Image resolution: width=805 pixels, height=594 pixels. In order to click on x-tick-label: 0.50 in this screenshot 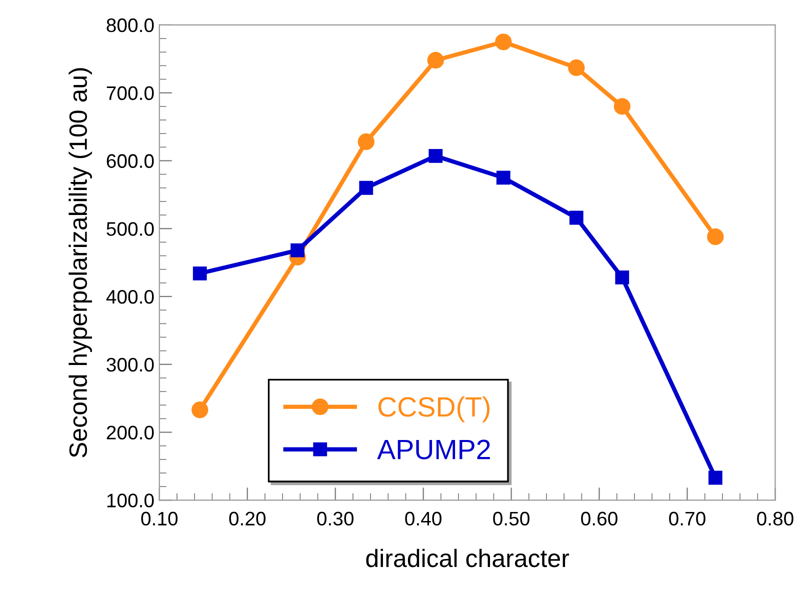, I will do `click(511, 519)`.